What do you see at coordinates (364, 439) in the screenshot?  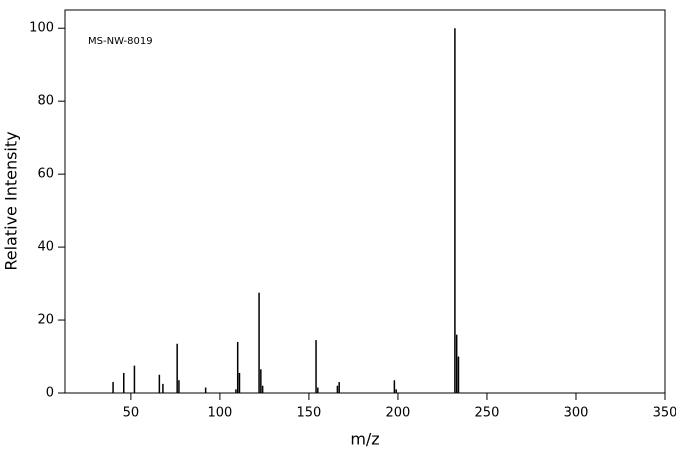 I see `x-axis-label: m/z` at bounding box center [364, 439].